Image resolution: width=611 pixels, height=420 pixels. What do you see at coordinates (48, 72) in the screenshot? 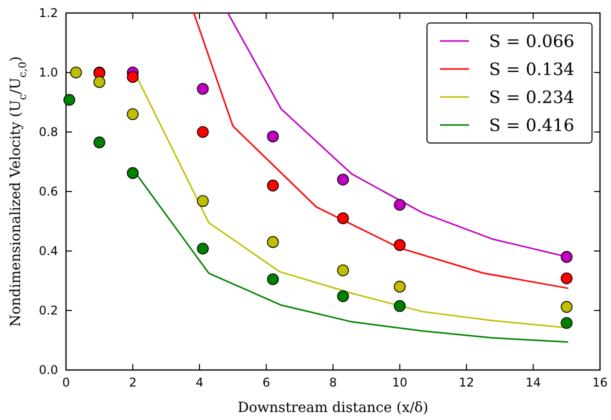
I see `y-tick-label: 1.0` at bounding box center [48, 72].